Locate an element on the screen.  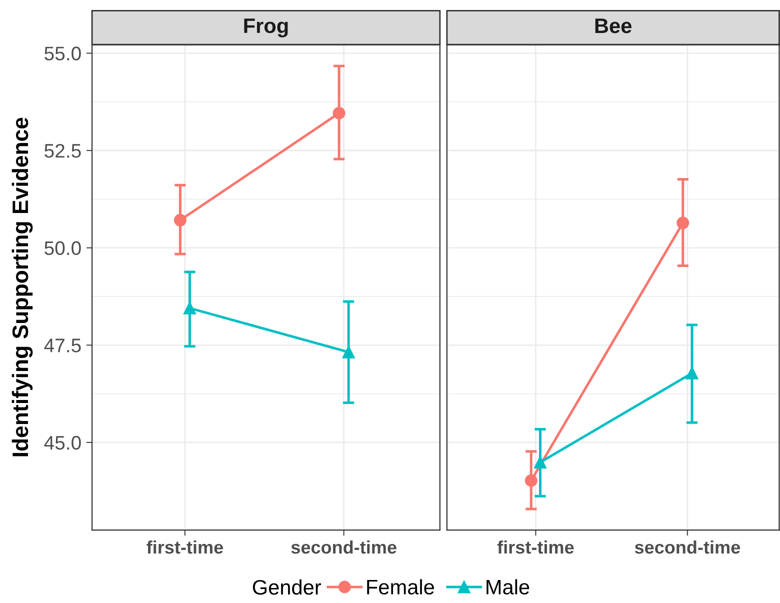
chart-title: Bee is located at coordinates (613, 26).